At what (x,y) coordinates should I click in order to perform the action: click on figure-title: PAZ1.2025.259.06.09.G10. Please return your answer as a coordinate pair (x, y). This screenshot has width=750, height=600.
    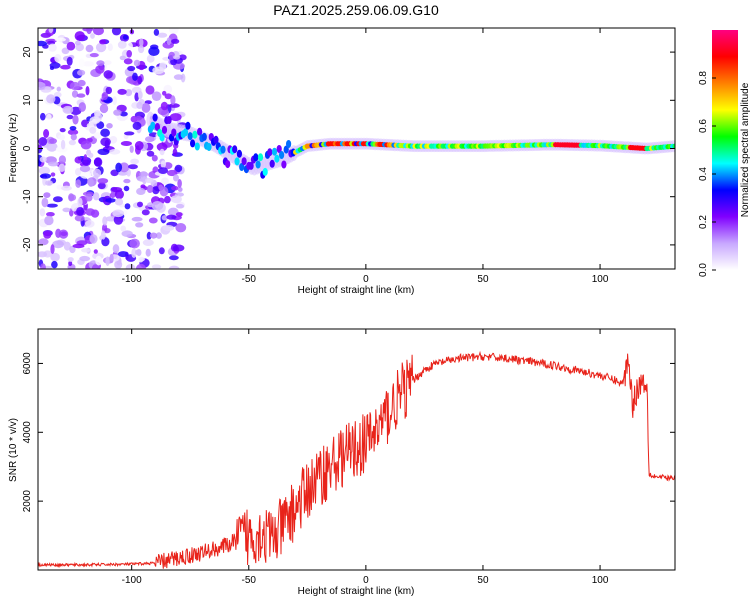
    Looking at the image, I should click on (356, 10).